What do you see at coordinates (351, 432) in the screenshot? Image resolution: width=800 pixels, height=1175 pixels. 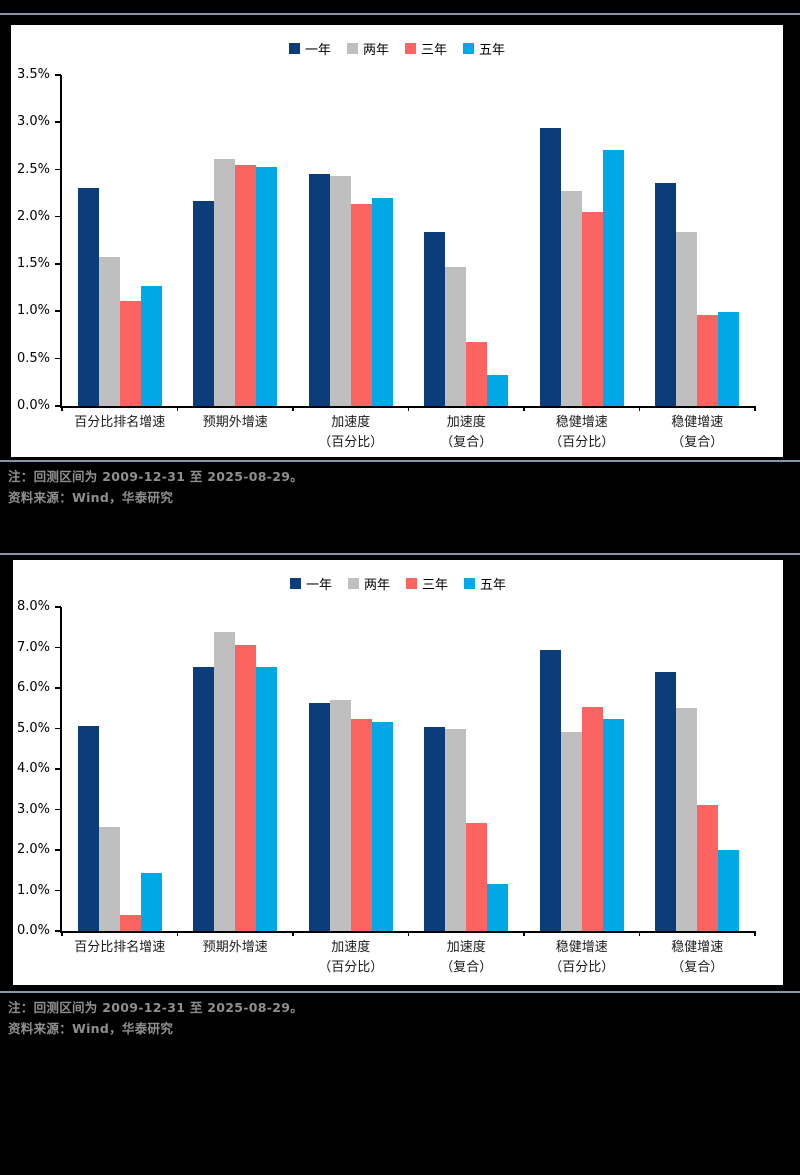 I see `x-axis-category-label: 加速度 （百分比）` at bounding box center [351, 432].